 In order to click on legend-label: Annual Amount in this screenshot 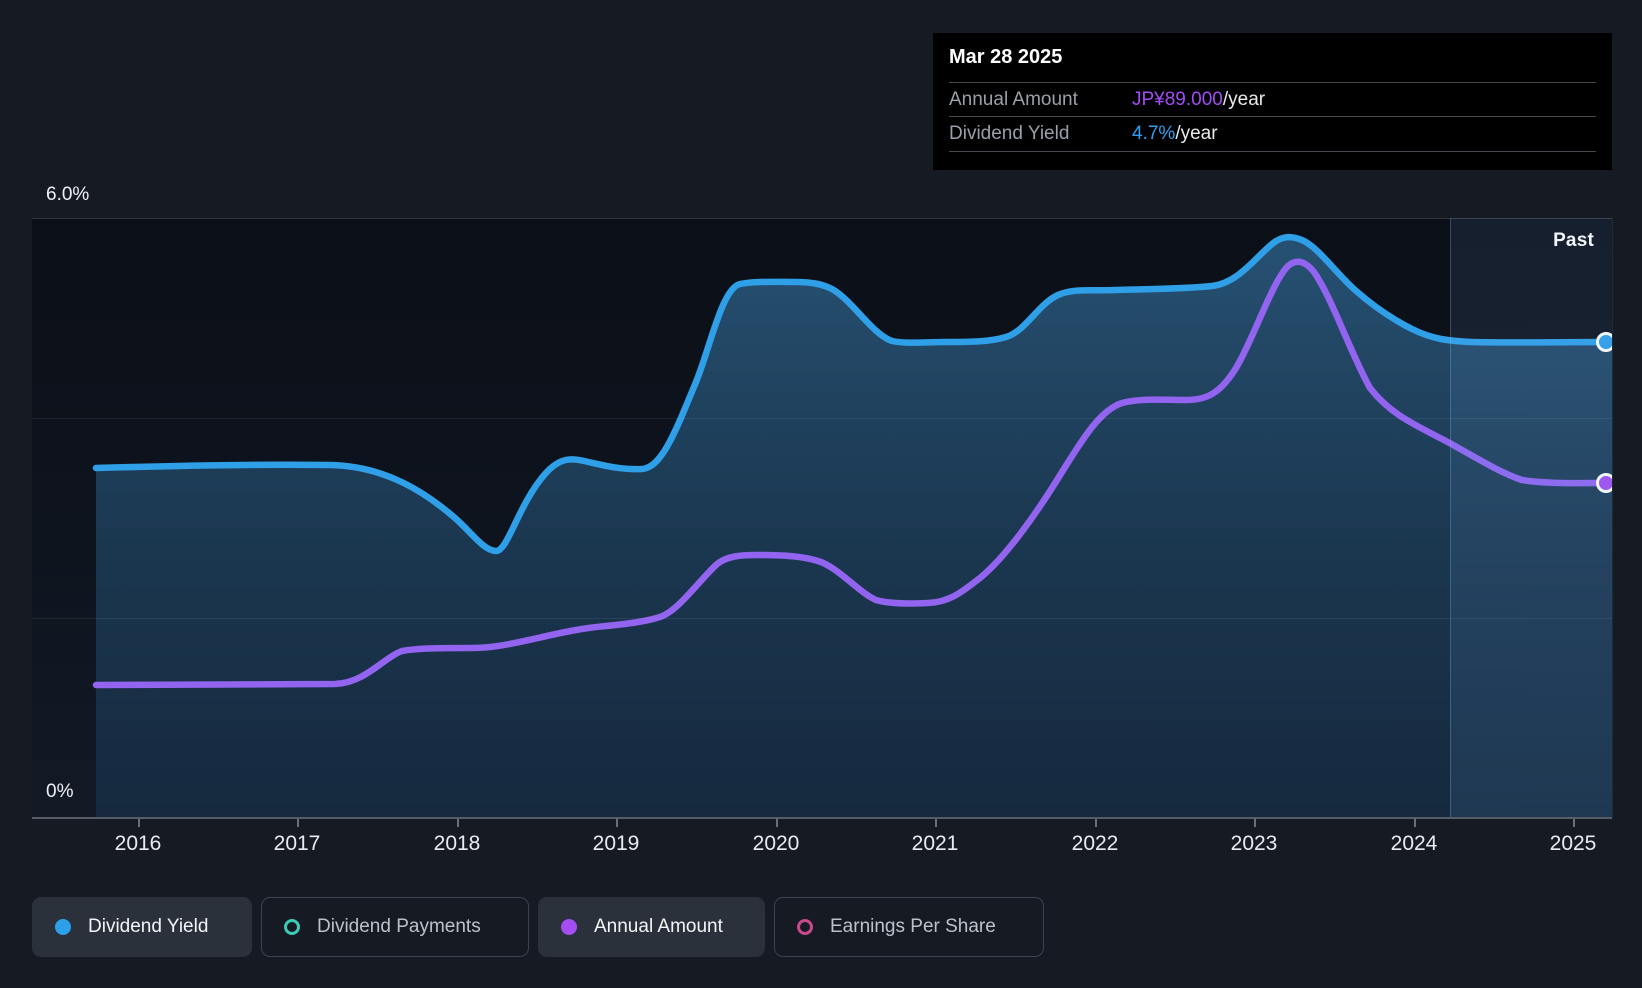, I will do `click(658, 926)`.